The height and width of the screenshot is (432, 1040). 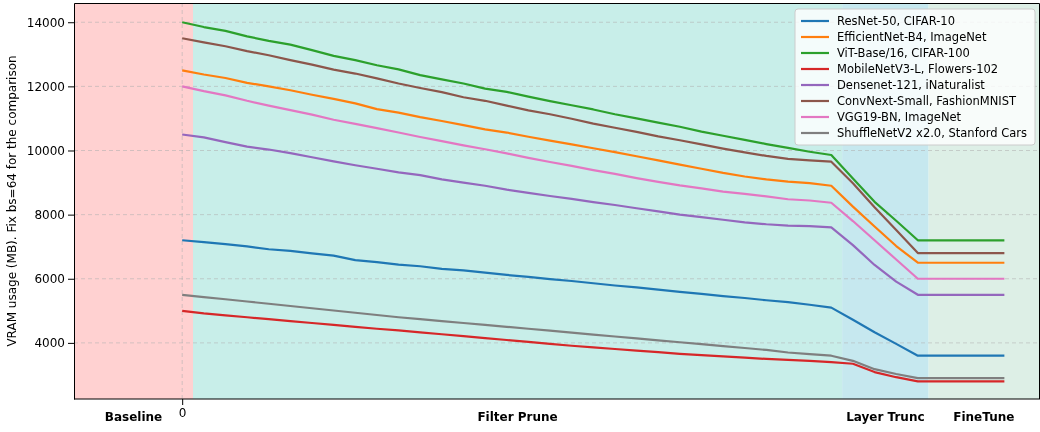 What do you see at coordinates (927, 101) in the screenshot?
I see `legend-label: ConvNext-Small, FashionMNIST` at bounding box center [927, 101].